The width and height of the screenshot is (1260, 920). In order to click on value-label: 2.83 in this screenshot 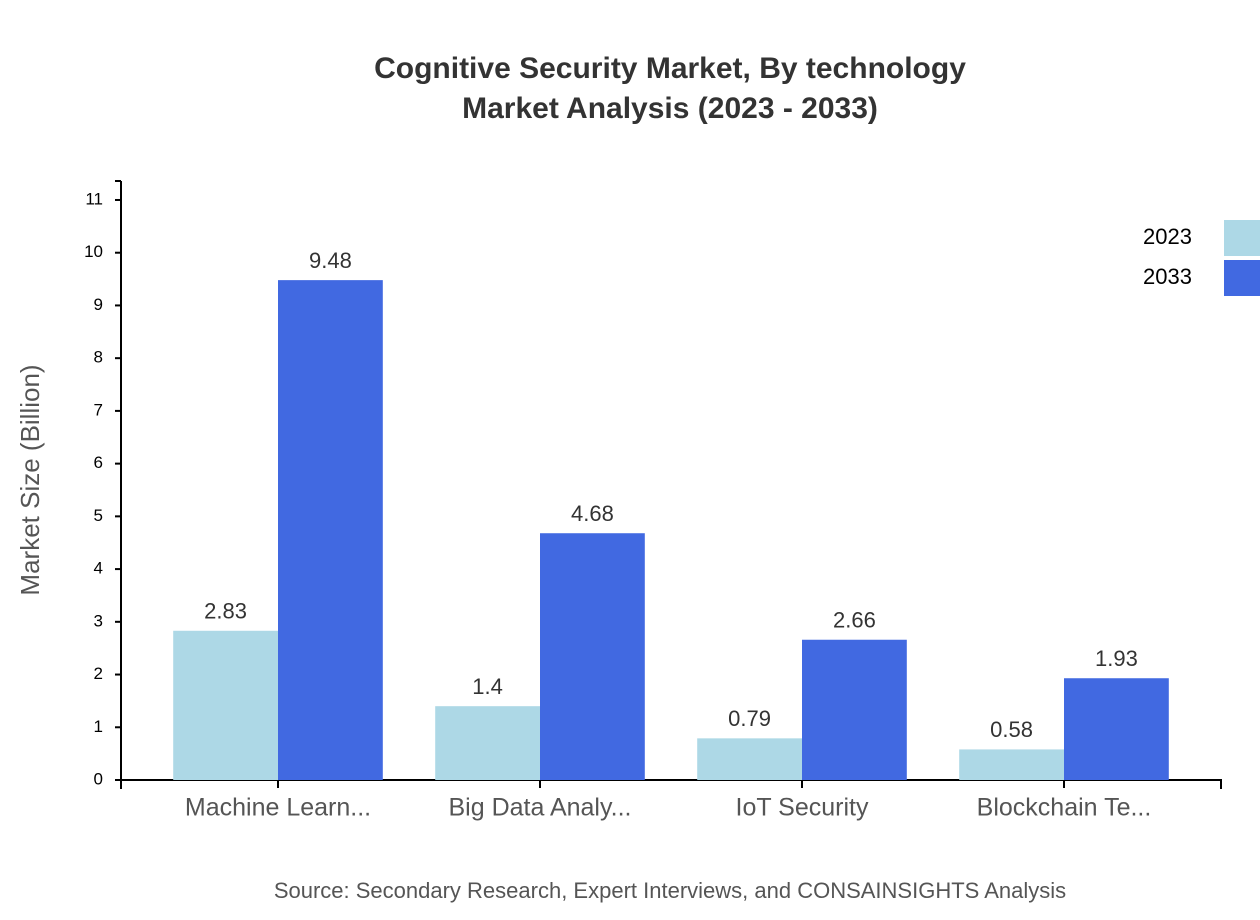, I will do `click(225, 611)`.